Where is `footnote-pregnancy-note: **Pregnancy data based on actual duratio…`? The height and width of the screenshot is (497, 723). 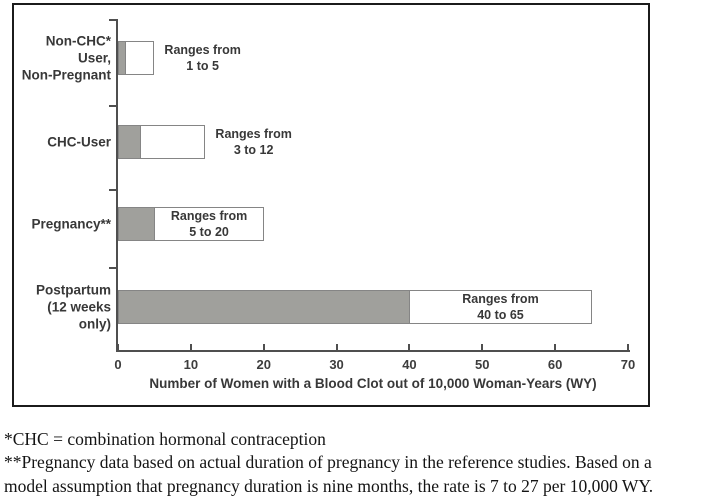
footnote-pregnancy-note: **Pregnancy data based on actual duratio… is located at coordinates (362, 474).